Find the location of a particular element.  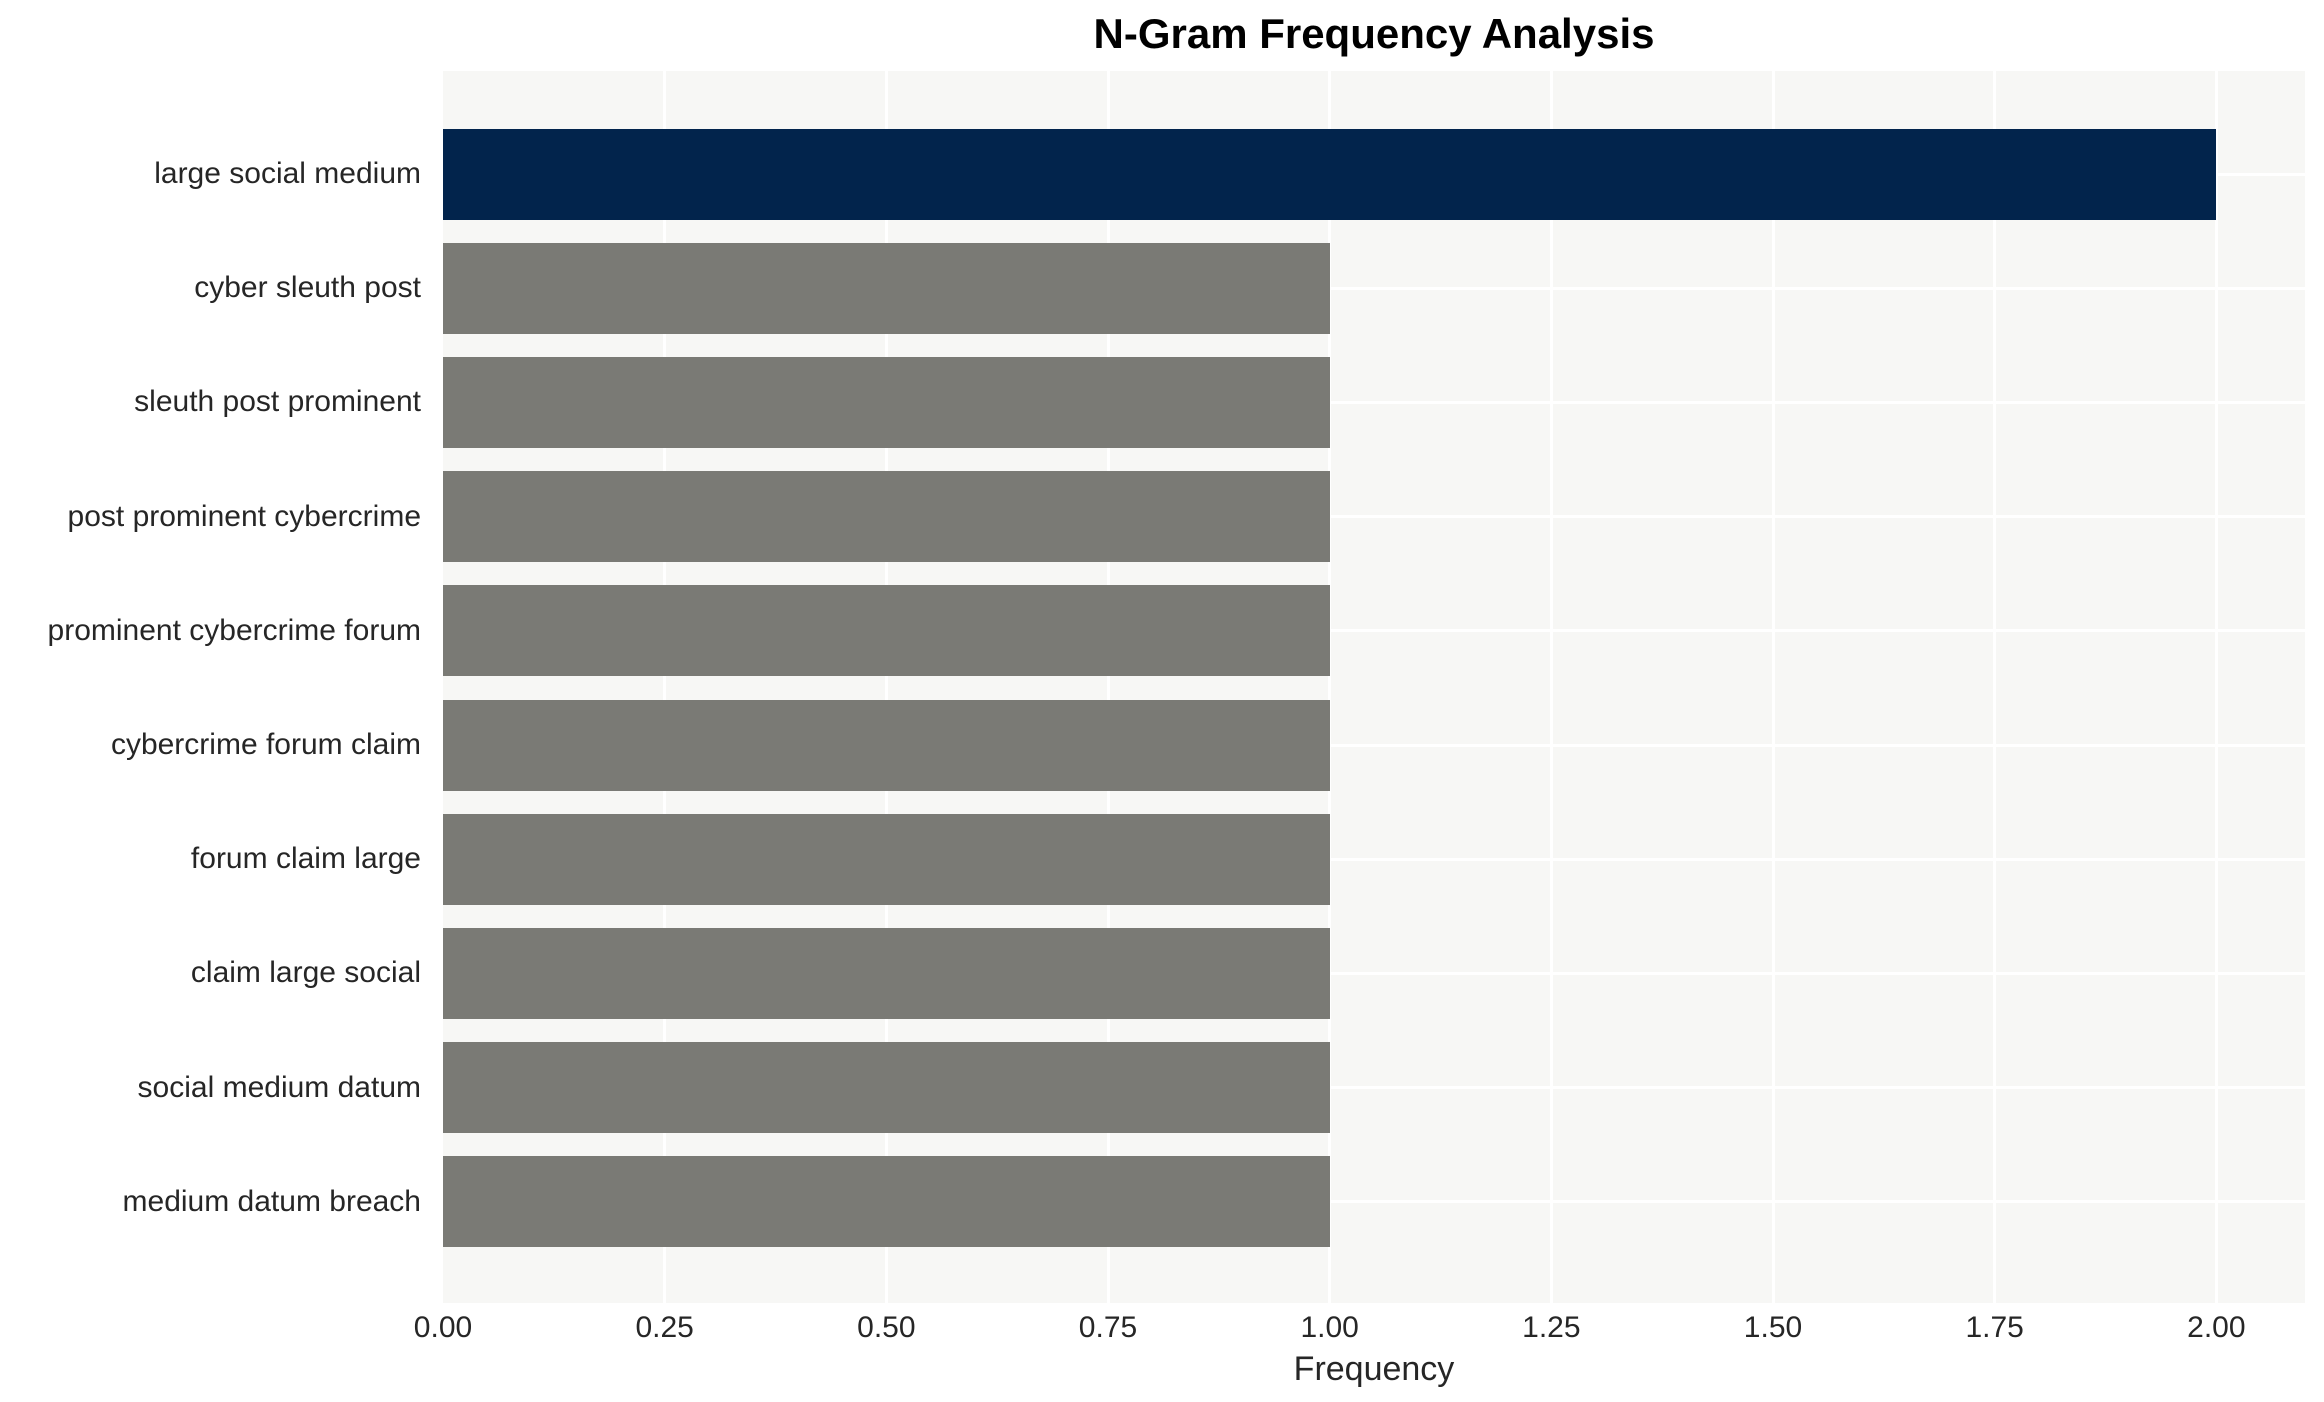

x-axis-tick-label: 0.25 is located at coordinates (664, 1327).